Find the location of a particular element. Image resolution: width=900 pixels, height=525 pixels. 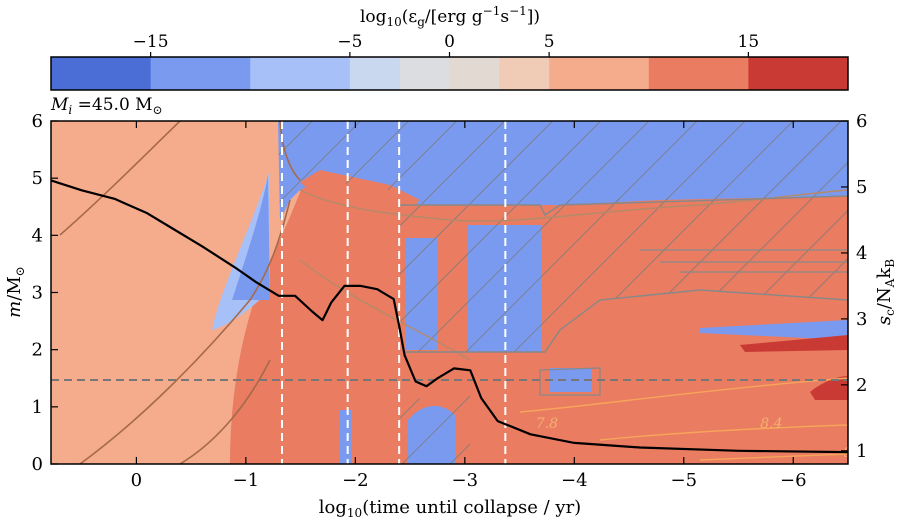

colorbar-ticks is located at coordinates (449, 54).